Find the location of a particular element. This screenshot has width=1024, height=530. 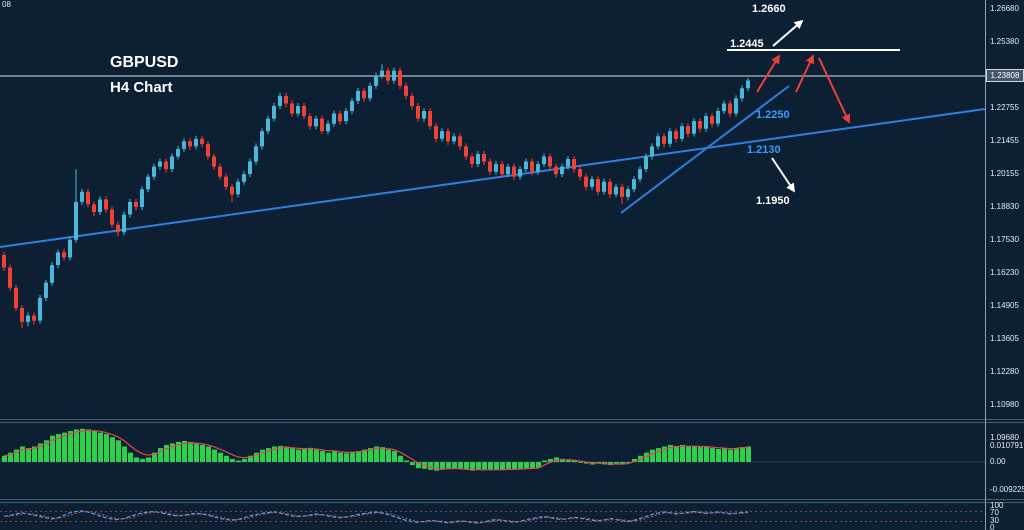

macd-indicator-panel is located at coordinates (512, 461).